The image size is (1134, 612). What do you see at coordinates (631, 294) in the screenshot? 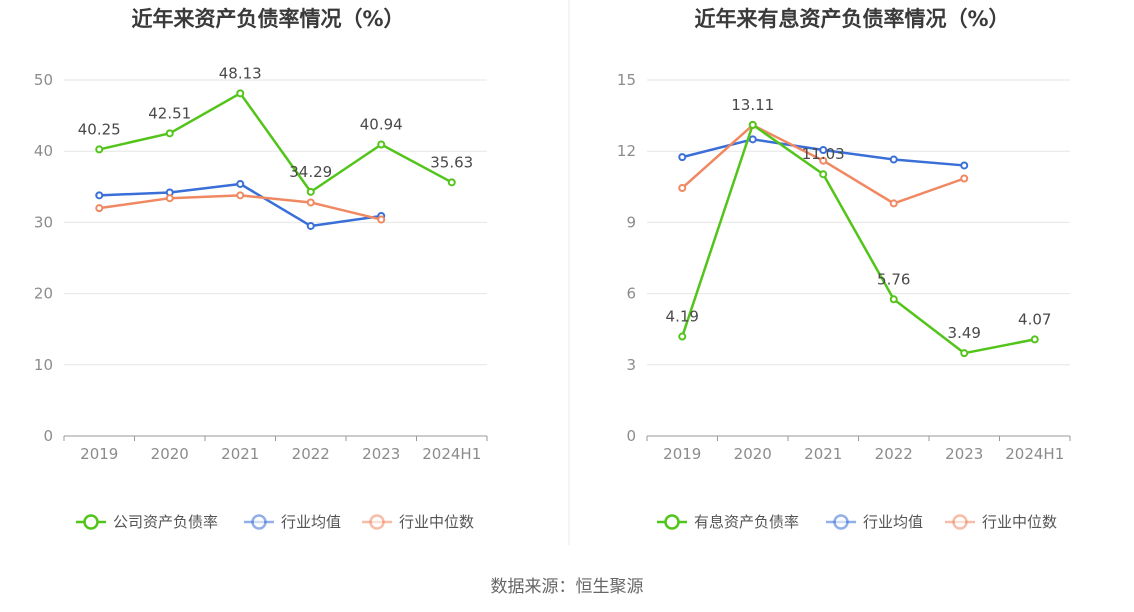
I see `y-tick-label: 6` at bounding box center [631, 294].